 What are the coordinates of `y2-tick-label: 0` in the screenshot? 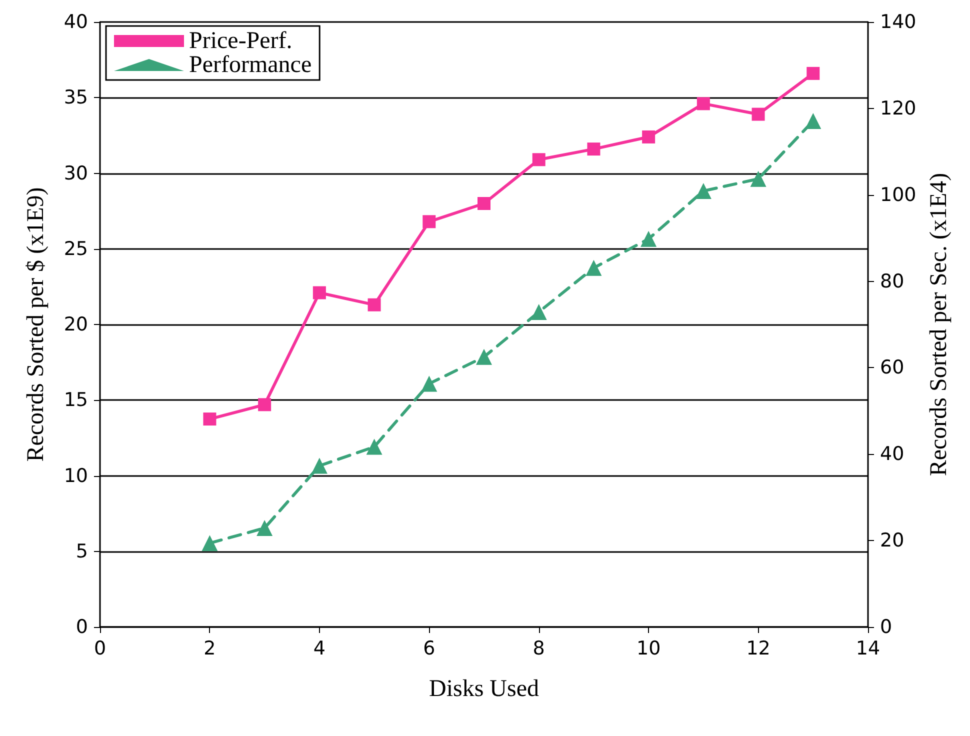 It's located at (886, 627).